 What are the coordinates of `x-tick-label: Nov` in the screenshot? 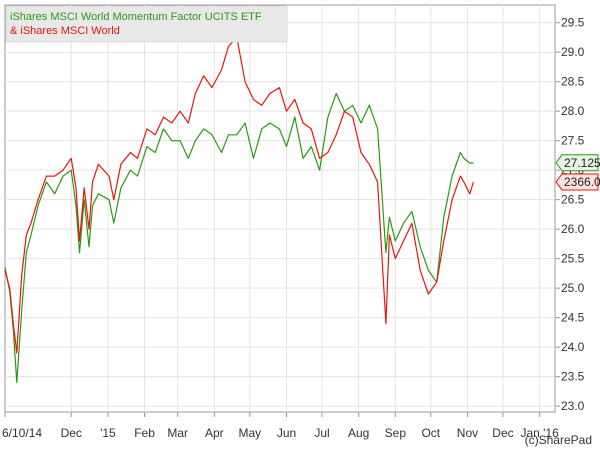 It's located at (467, 433).